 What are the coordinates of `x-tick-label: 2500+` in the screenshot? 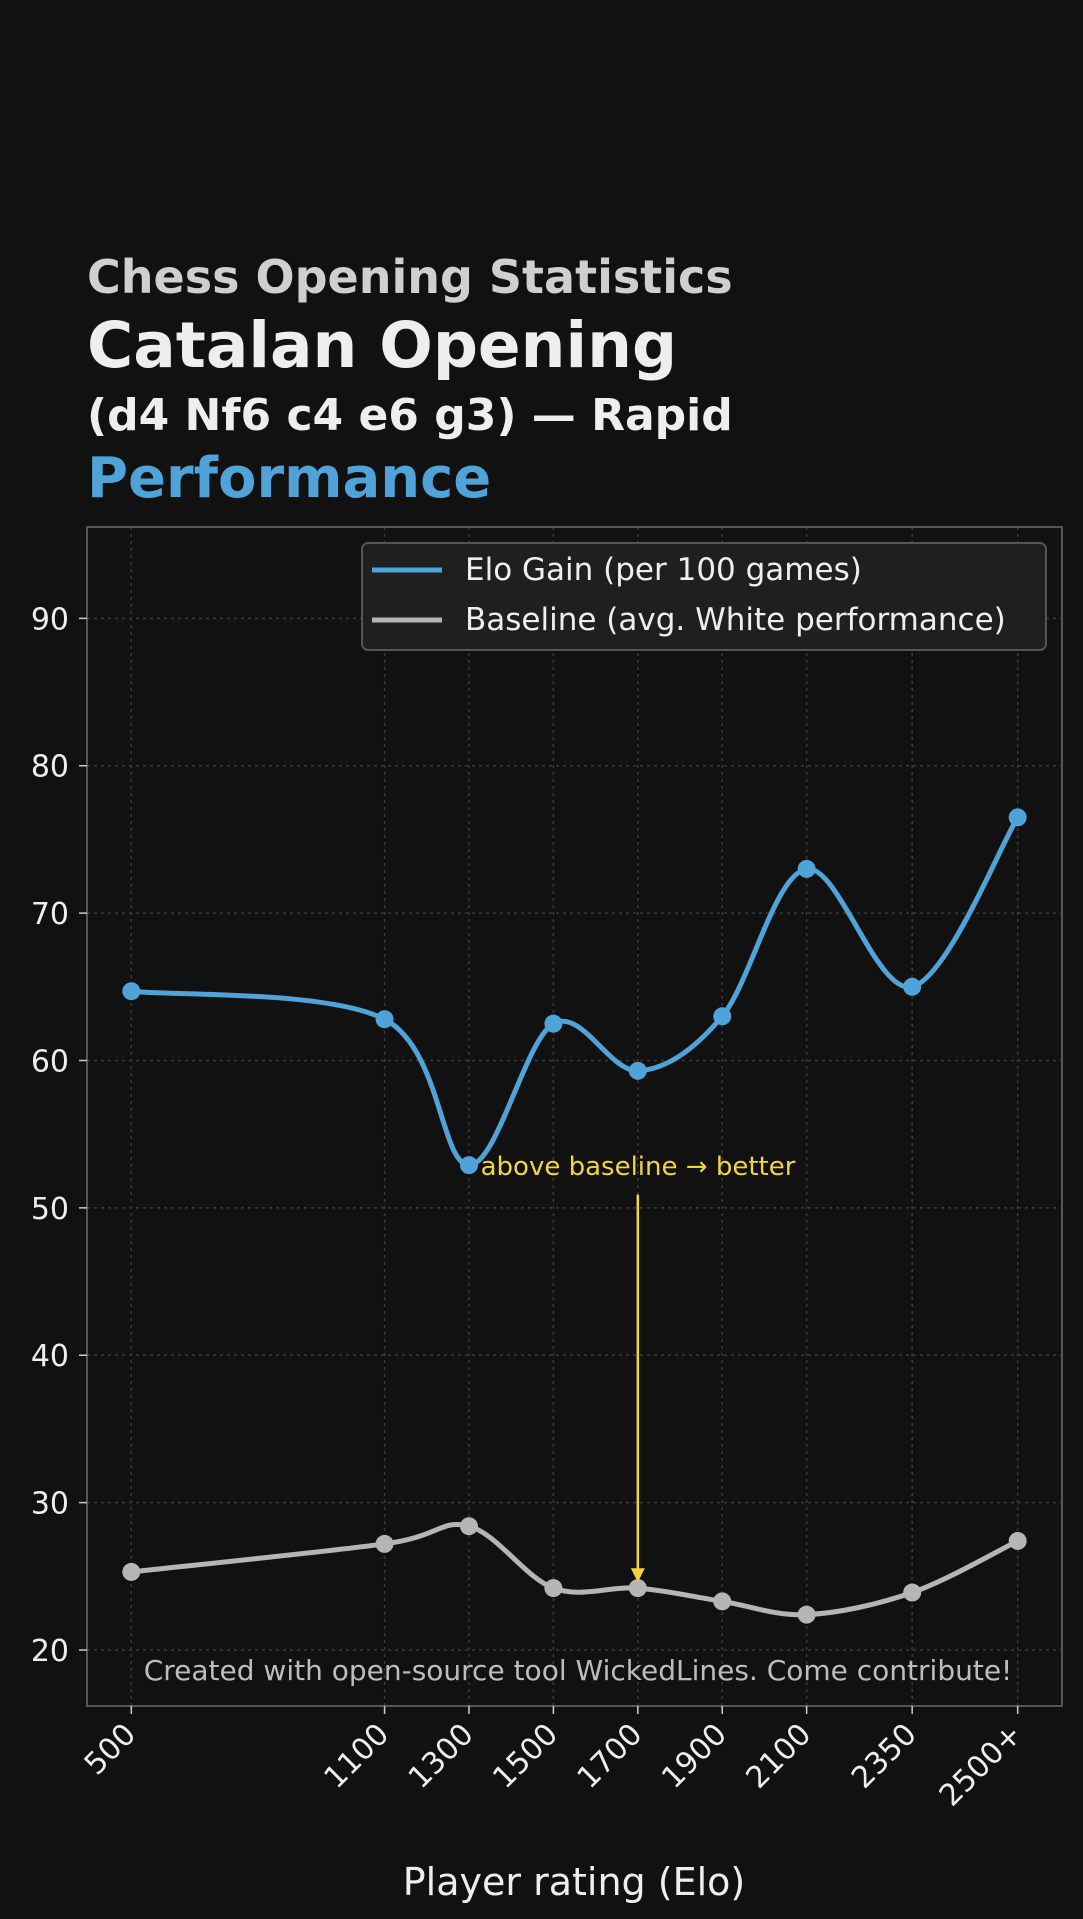 It's located at (981, 1765).